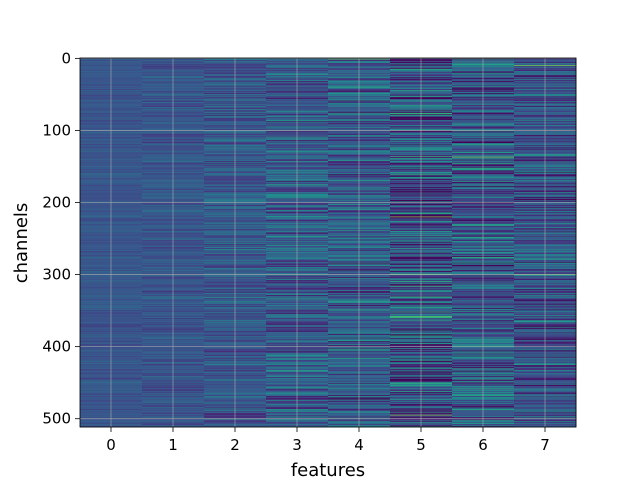 The image size is (640, 480). What do you see at coordinates (56, 275) in the screenshot?
I see `y-tick-label: 300` at bounding box center [56, 275].